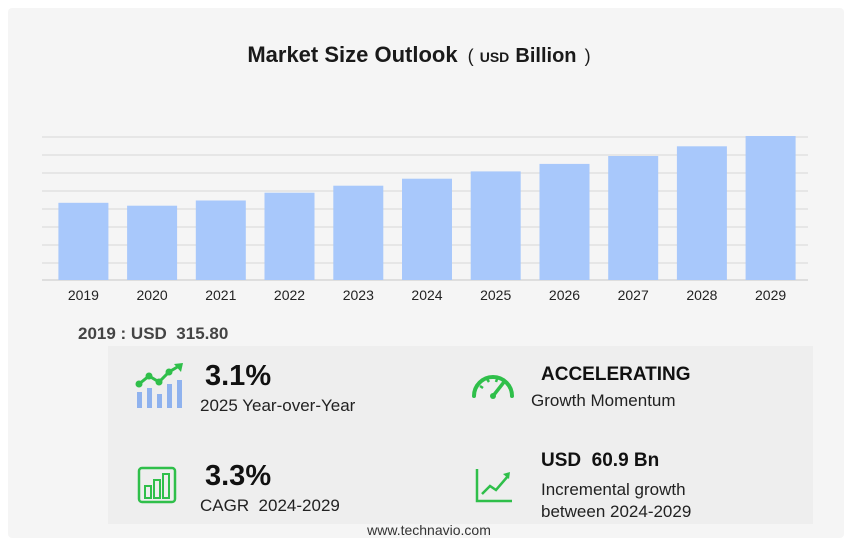  What do you see at coordinates (289, 295) in the screenshot?
I see `x-tick-label: 2022` at bounding box center [289, 295].